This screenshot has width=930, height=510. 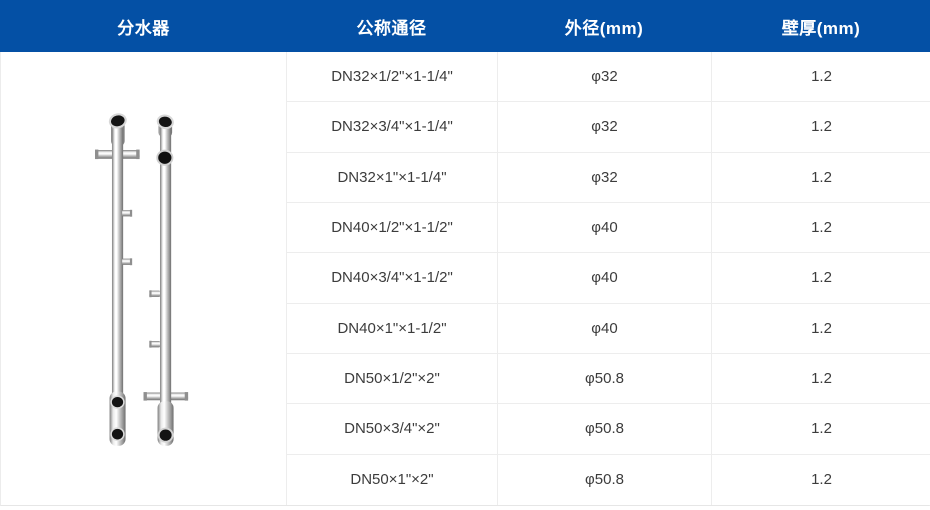 I want to click on column-header-outer-diameter: 外径(mm), so click(x=604, y=26).